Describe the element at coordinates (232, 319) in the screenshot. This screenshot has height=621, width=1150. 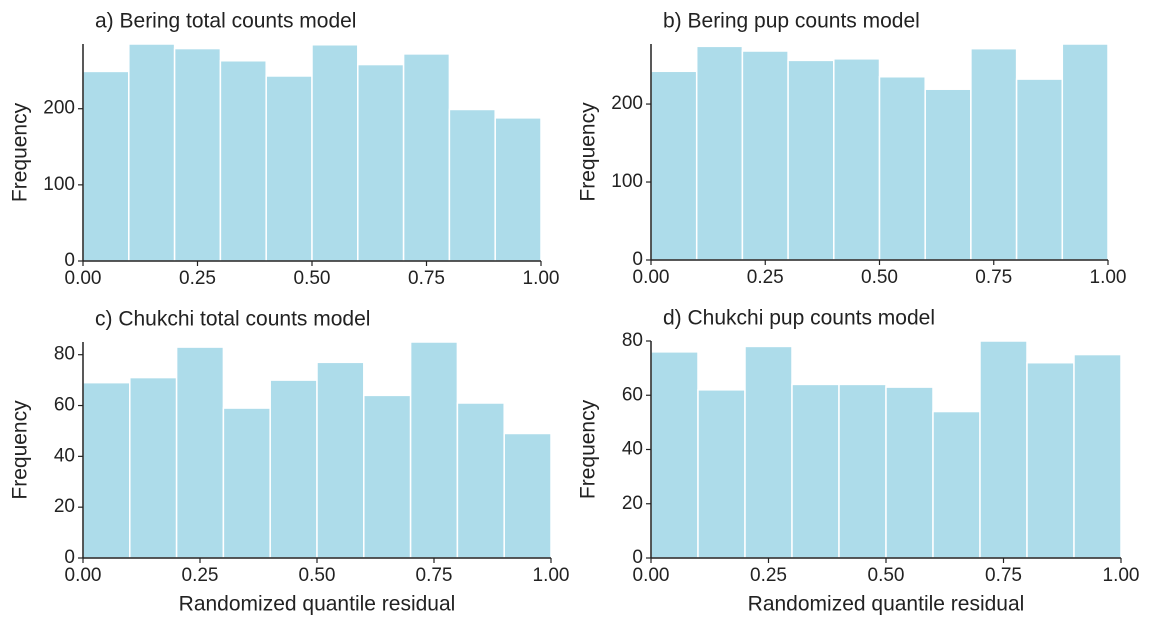
I see `chart-title: c) Chukchi total counts model` at that location.